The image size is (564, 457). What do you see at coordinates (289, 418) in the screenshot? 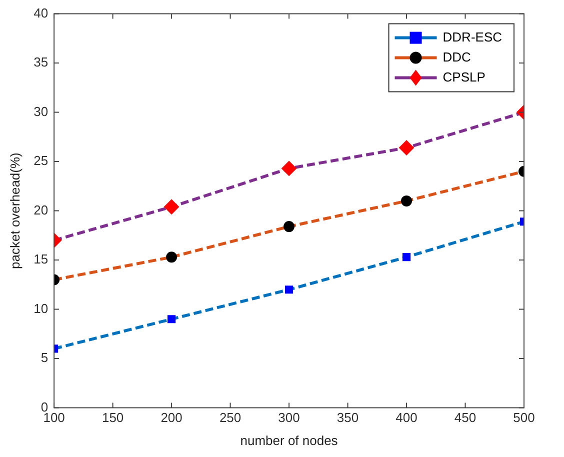
I see `x-tick-label: 300` at bounding box center [289, 418].